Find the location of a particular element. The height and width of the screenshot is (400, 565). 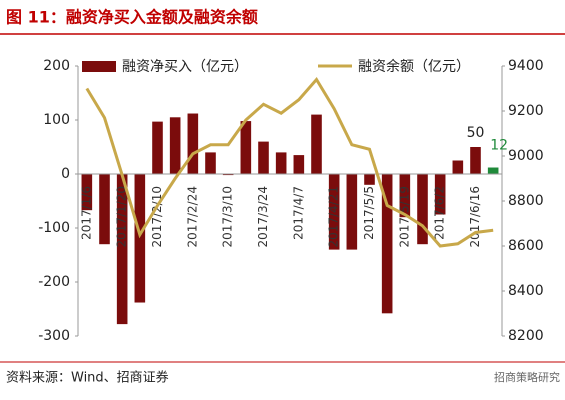

legend-label: 融资净买入（亿元） is located at coordinates (185, 67).